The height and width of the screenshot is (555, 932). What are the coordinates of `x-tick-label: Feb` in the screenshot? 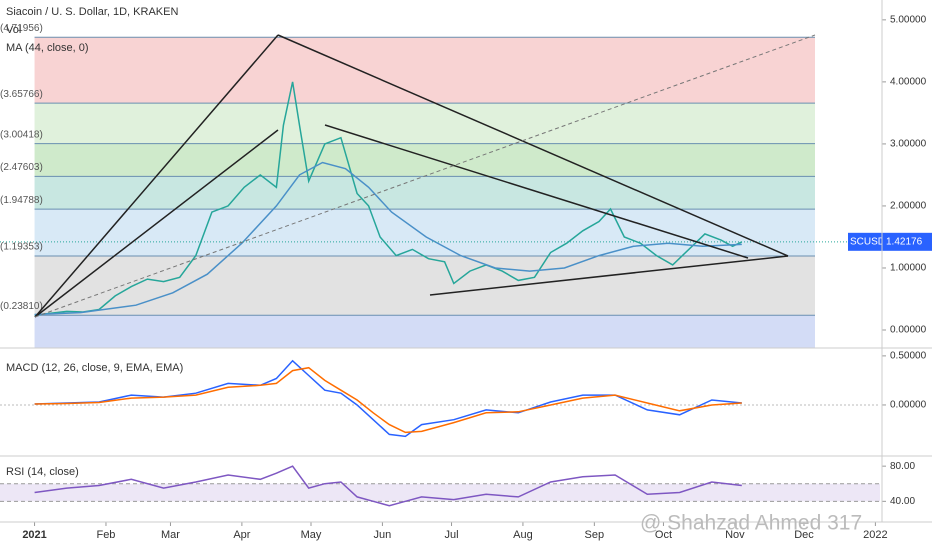 It's located at (105, 535).